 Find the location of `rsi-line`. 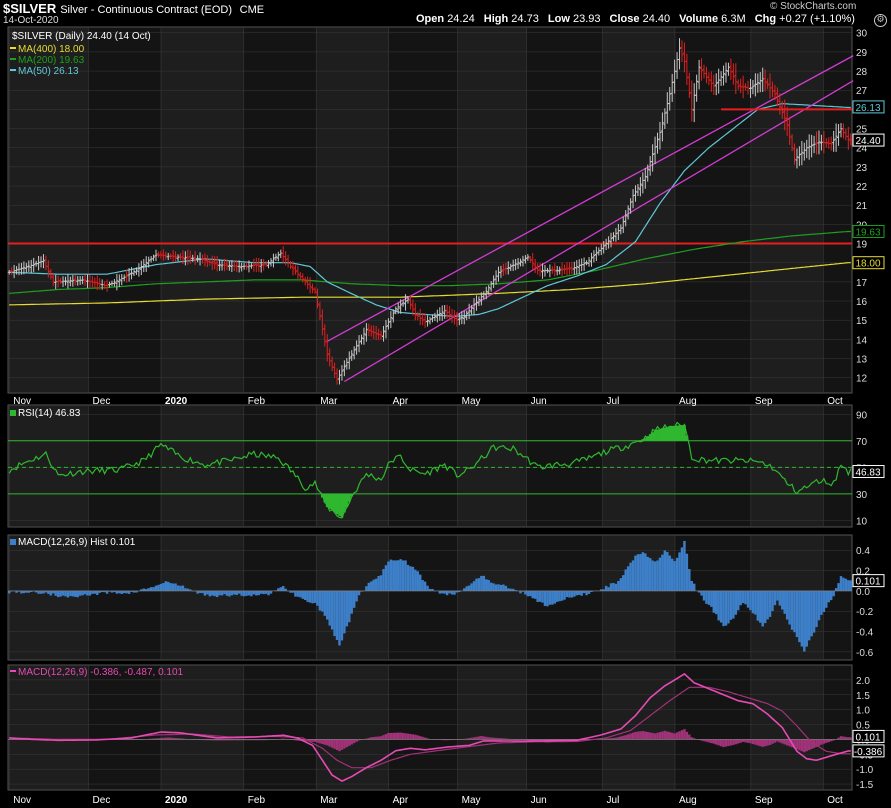

rsi-line is located at coordinates (430, 470).